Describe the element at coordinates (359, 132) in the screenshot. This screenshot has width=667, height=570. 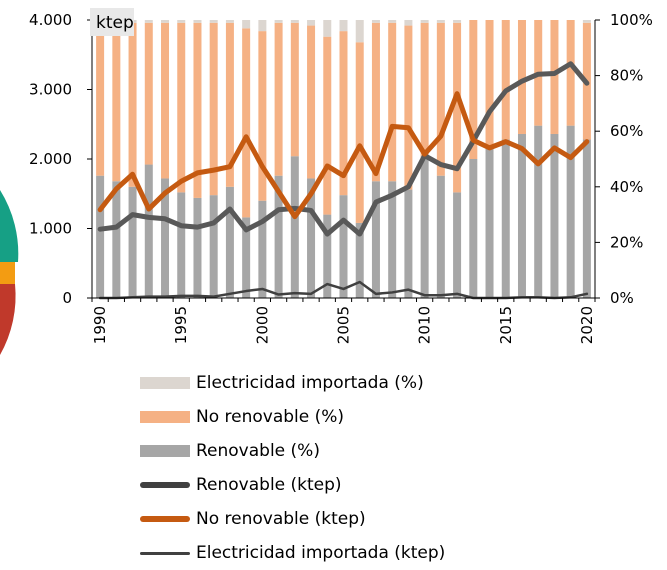
I see `bar-no-renovable-pct-2006` at that location.